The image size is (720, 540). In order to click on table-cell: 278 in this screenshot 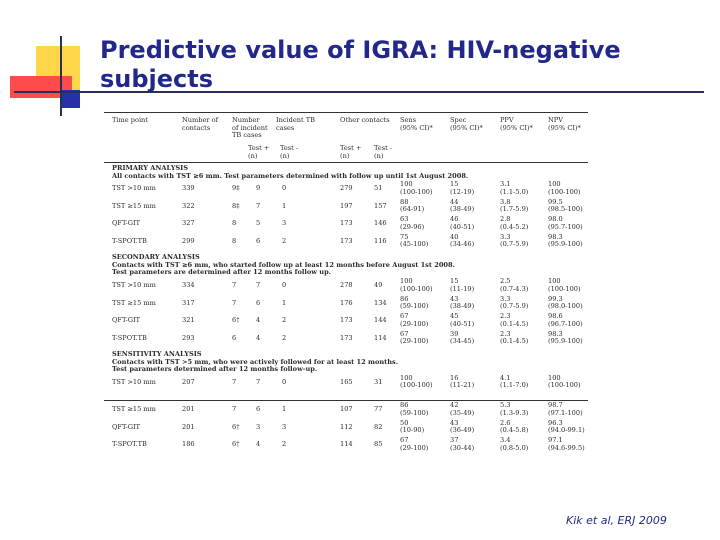, I will do `click(346, 285)`.